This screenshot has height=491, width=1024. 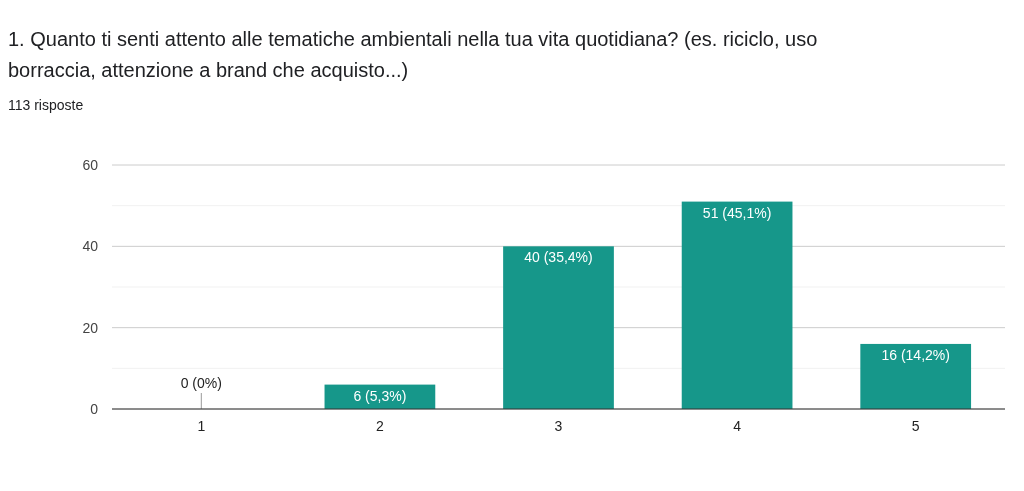 I want to click on data-label: 0 (0%), so click(x=201, y=383).